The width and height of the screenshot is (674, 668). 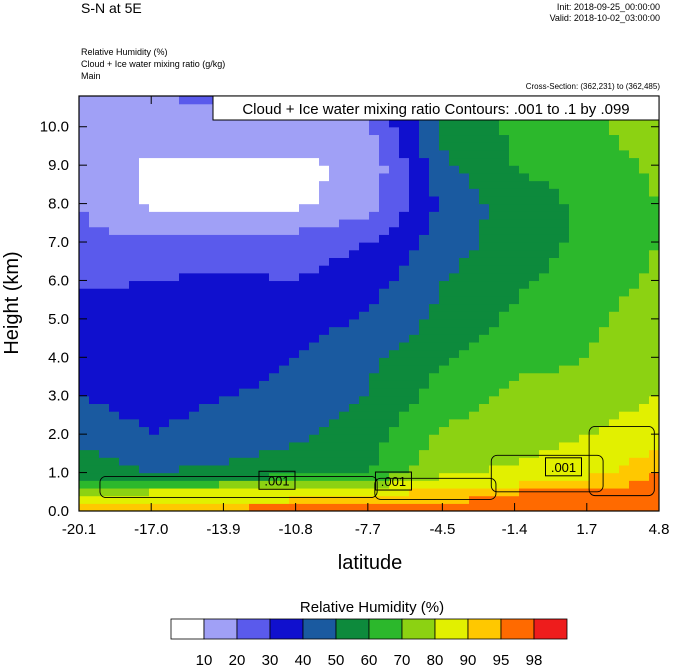 What do you see at coordinates (58, 242) in the screenshot?
I see `y-tick-label: 7.0` at bounding box center [58, 242].